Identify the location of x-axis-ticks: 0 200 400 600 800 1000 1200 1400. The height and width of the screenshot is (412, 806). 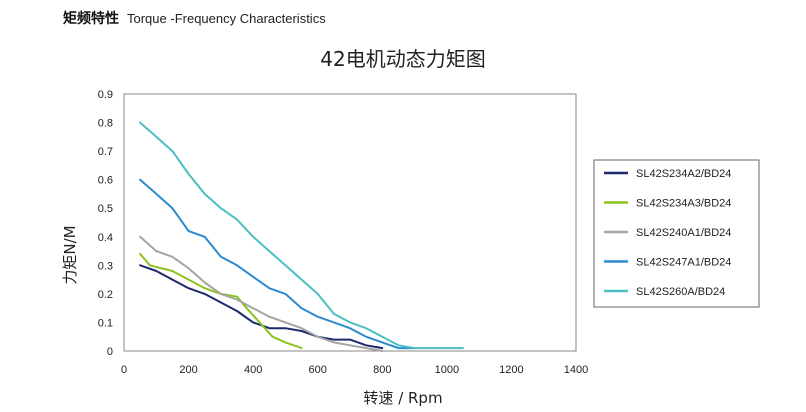
(354, 370).